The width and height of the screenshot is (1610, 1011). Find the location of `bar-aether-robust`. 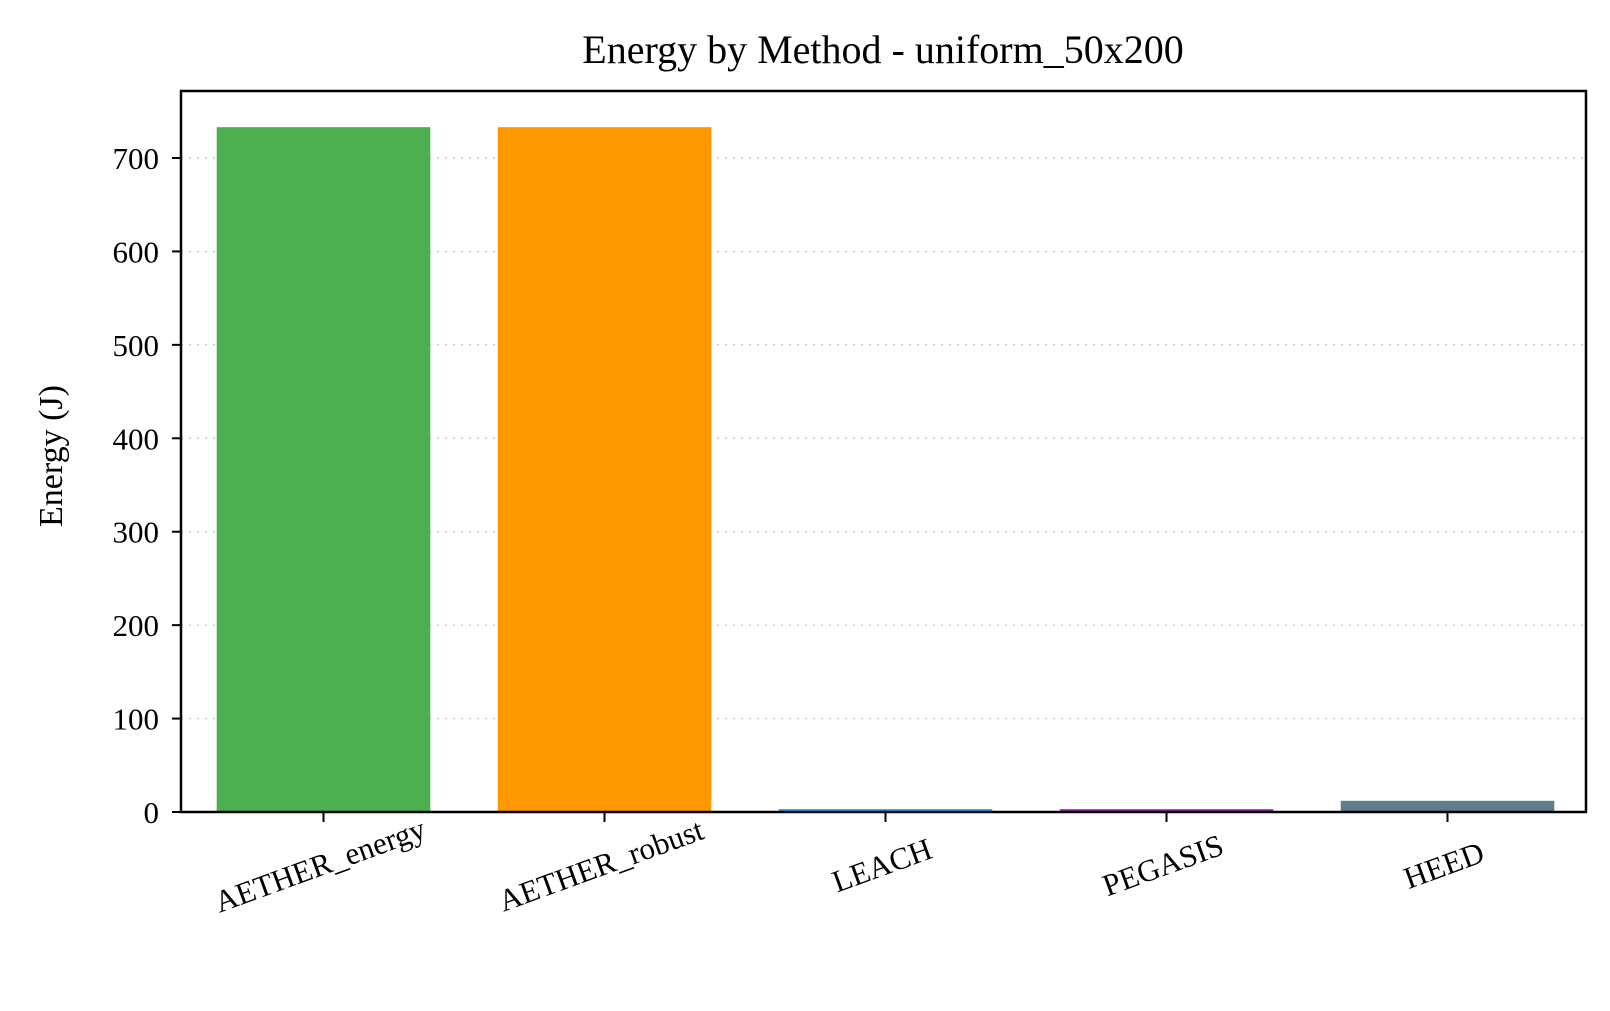

bar-aether-robust is located at coordinates (604, 469).